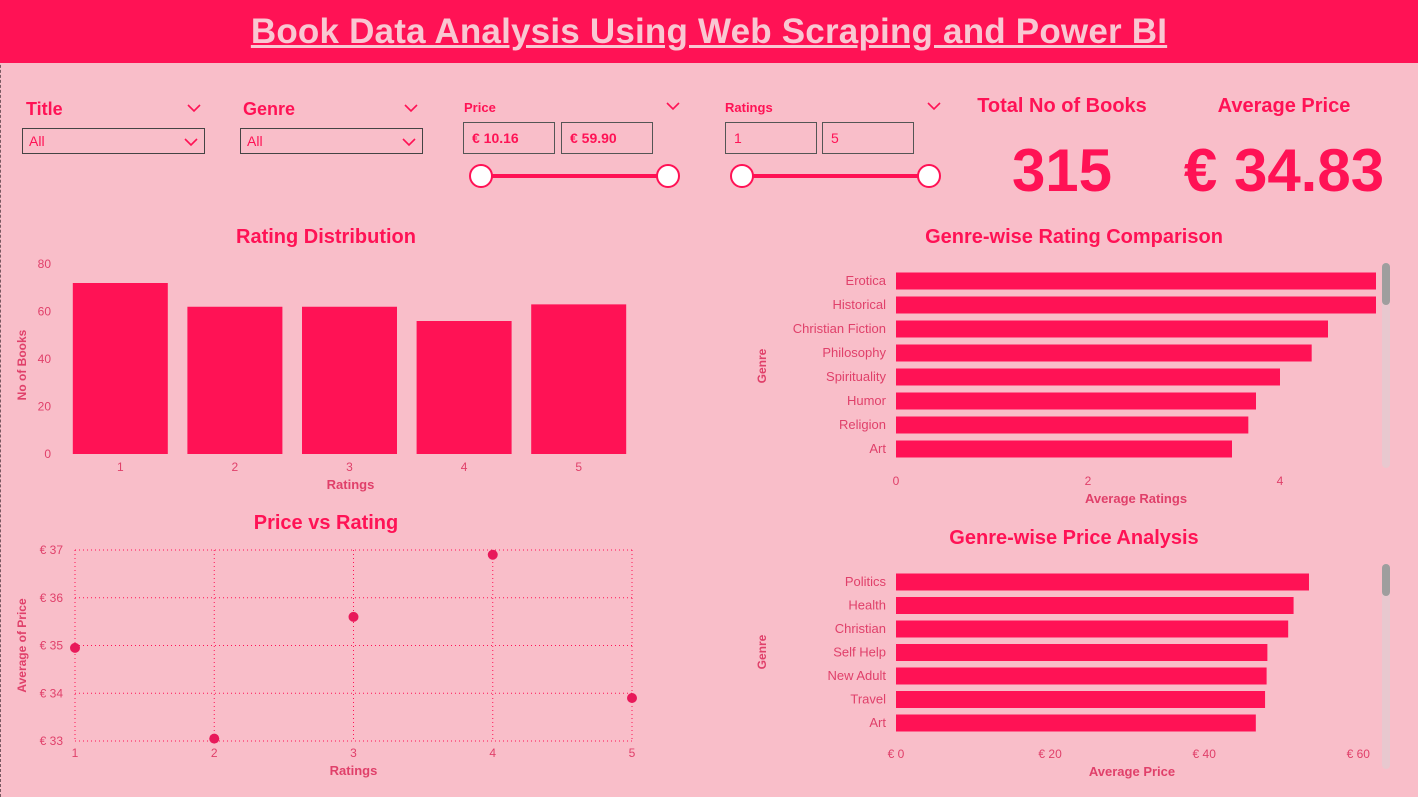  What do you see at coordinates (607, 138) in the screenshot?
I see `price-max-input: € 59.90` at bounding box center [607, 138].